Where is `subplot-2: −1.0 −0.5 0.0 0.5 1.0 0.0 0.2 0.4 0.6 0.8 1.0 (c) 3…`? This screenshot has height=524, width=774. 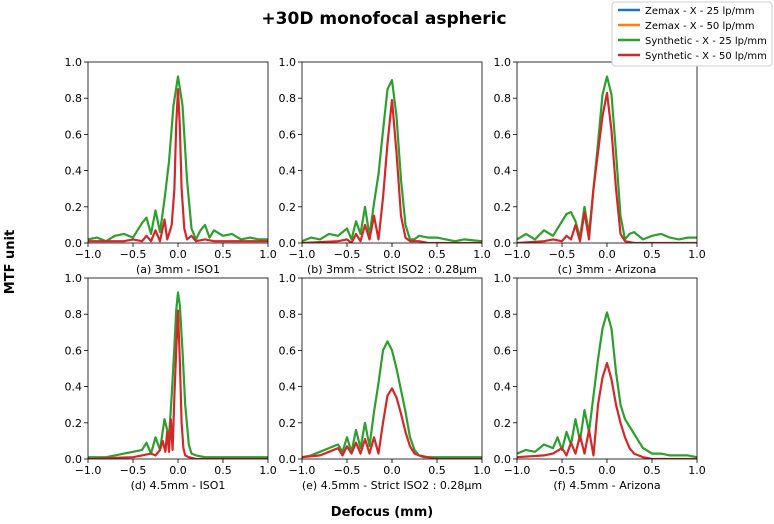 subplot-2: −1.0 −0.5 0.0 0.5 1.0 0.0 0.2 0.4 0.6 0.8 1.0 (c) 3… is located at coordinates (600, 166).